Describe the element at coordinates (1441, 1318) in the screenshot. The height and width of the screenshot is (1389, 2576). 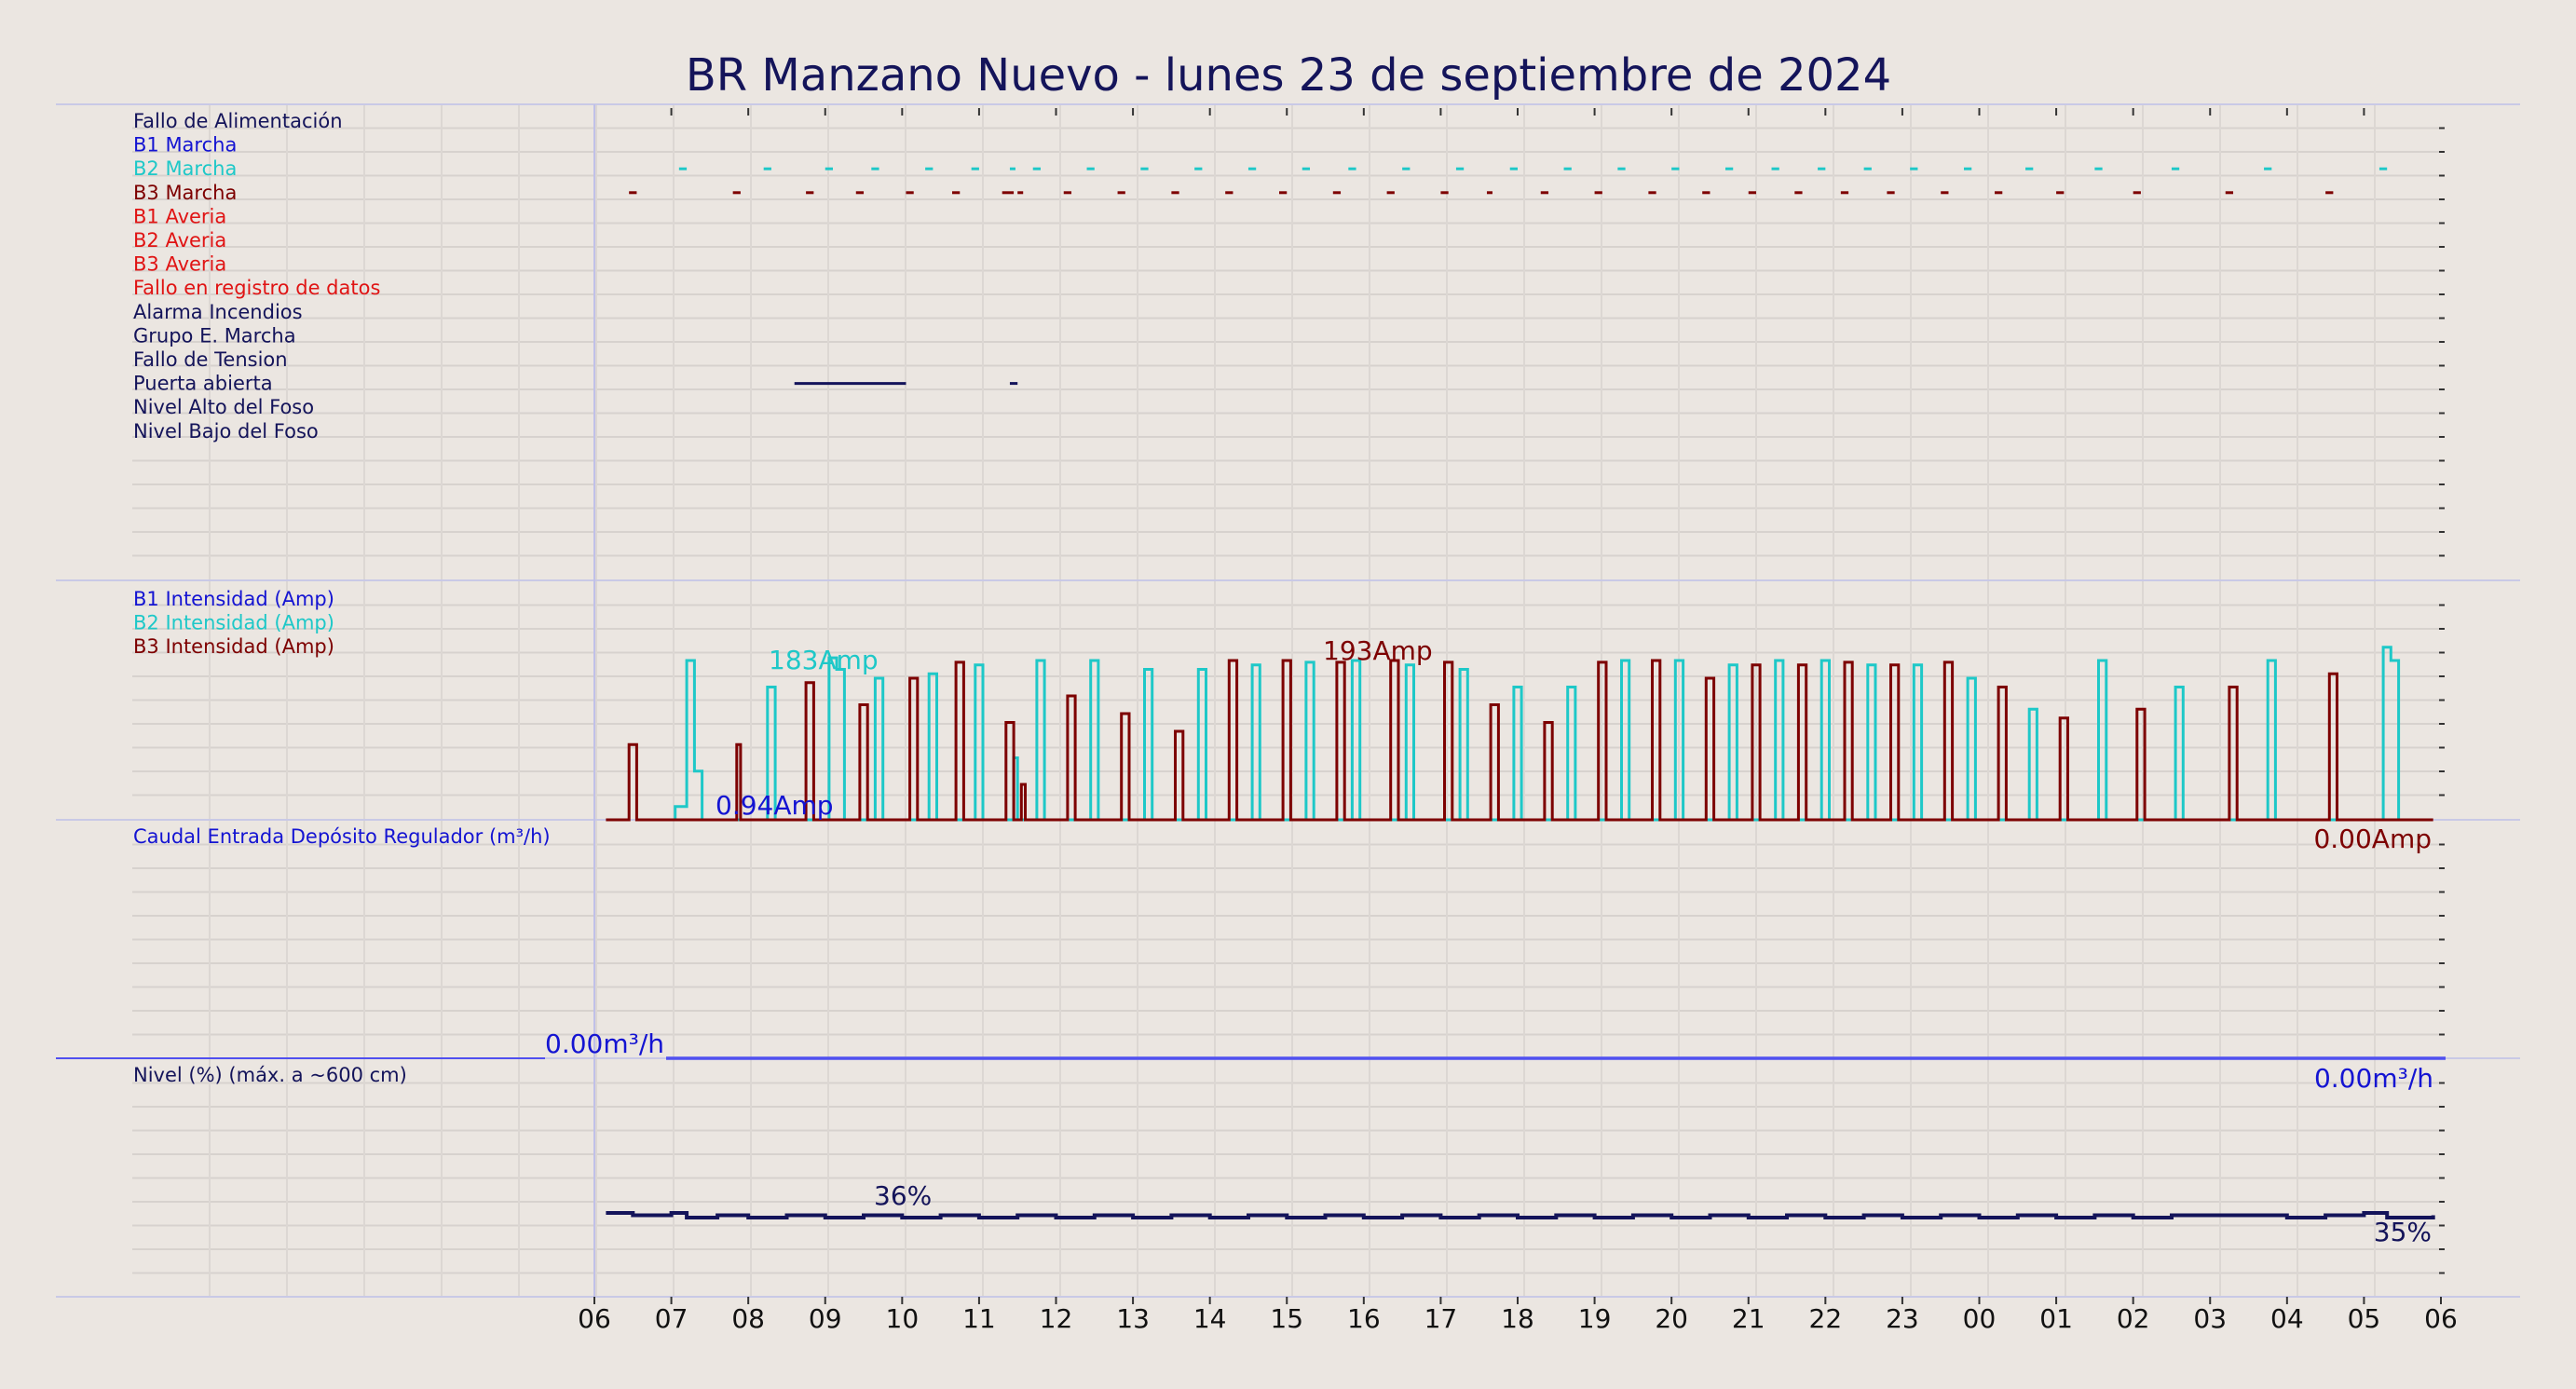
I see `x-tick-label: 17` at that location.